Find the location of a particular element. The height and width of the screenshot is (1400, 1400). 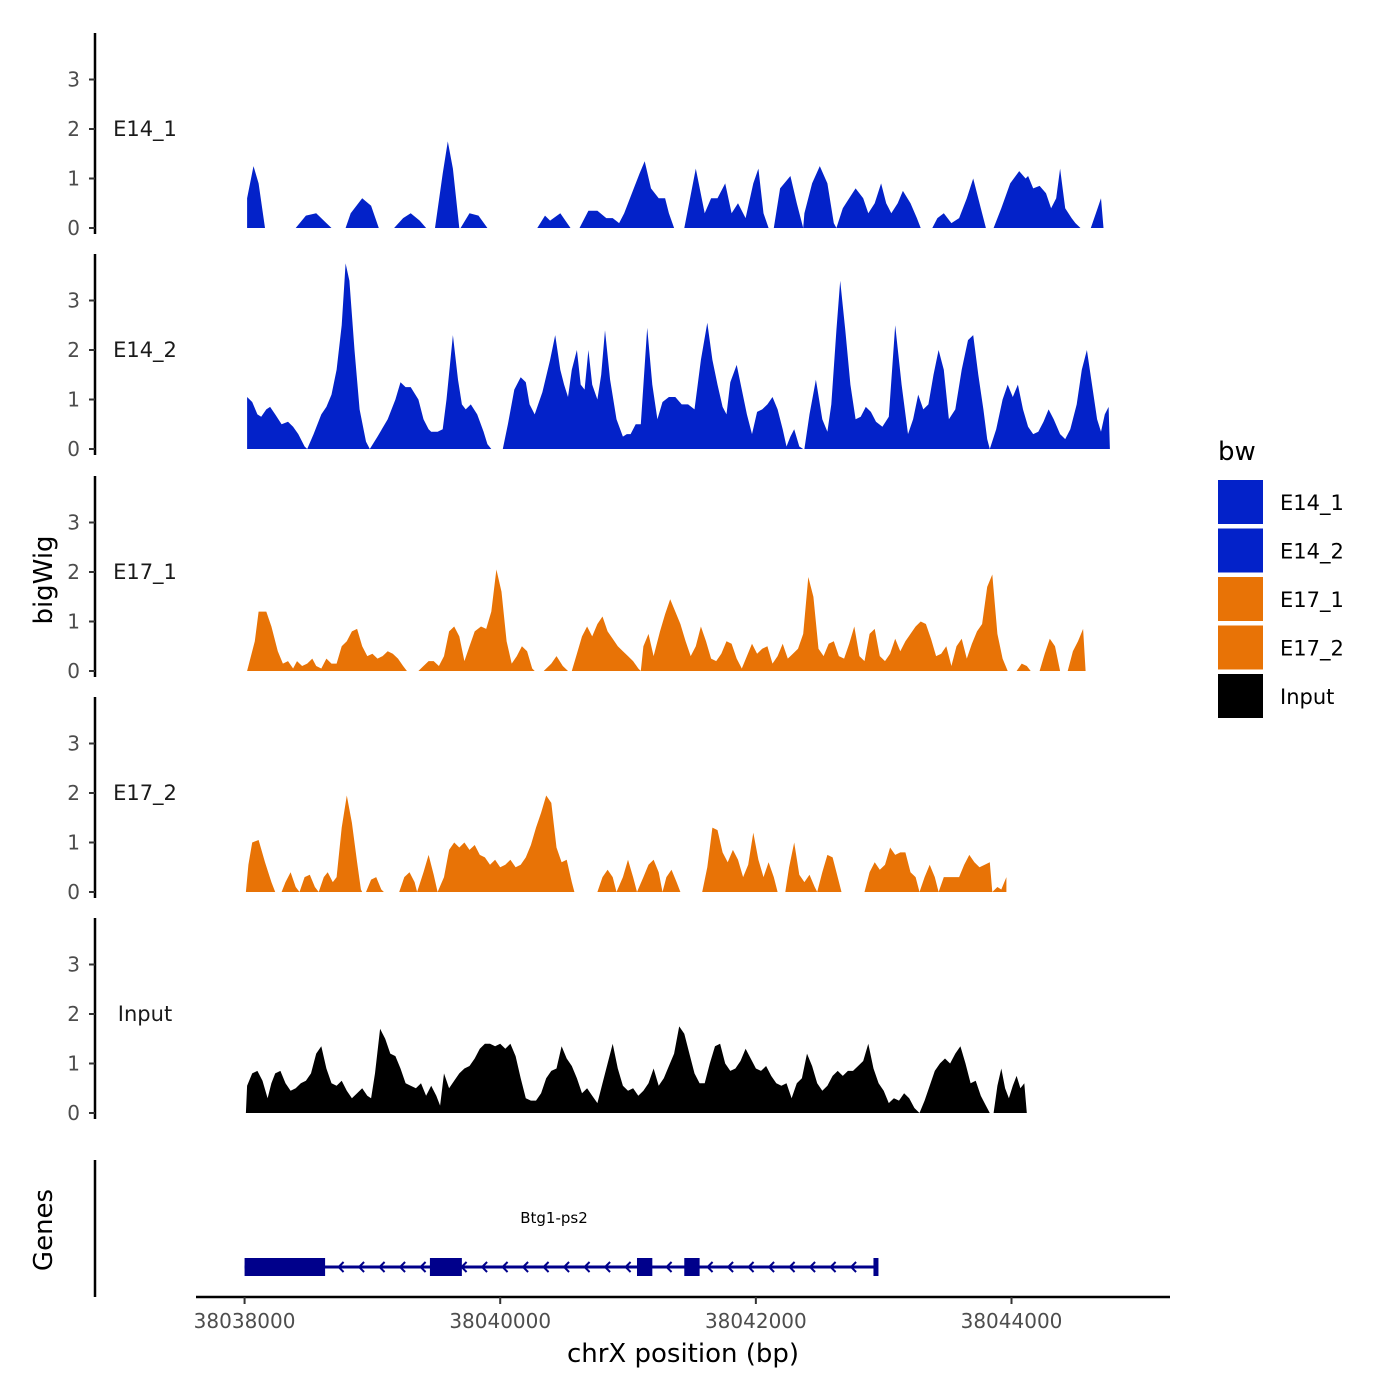

x-axis-title: chrX position (bp) is located at coordinates (683, 1354).